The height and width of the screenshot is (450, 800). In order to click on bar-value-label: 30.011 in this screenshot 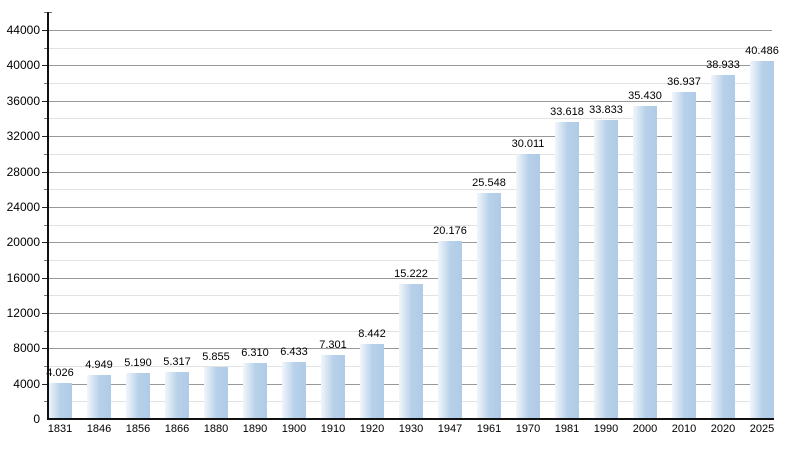, I will do `click(528, 143)`.